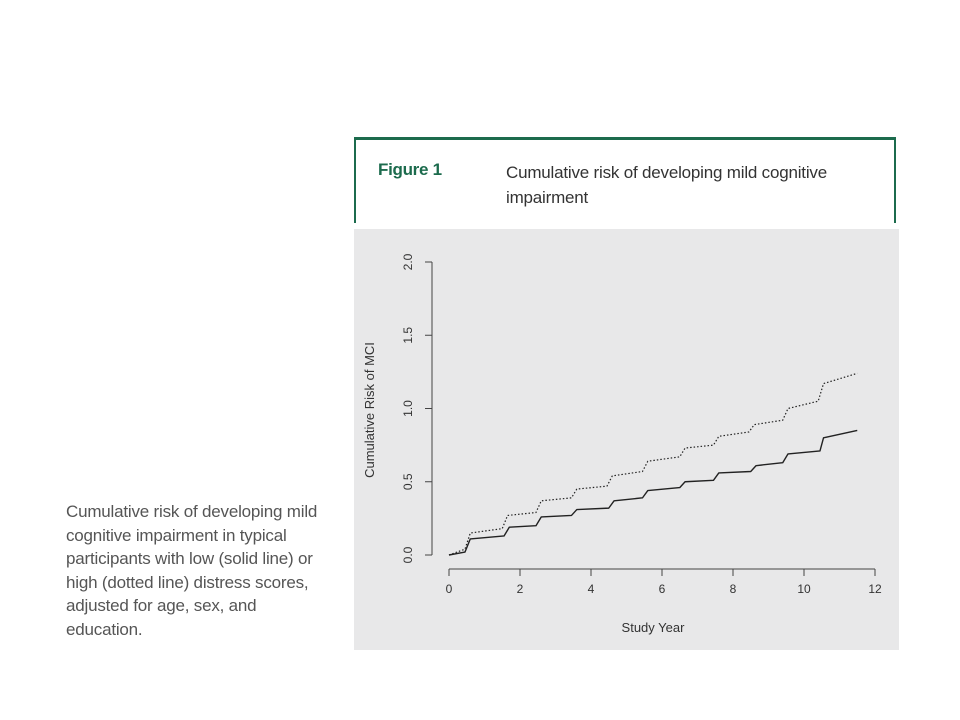 This screenshot has height=720, width=960. What do you see at coordinates (449, 589) in the screenshot?
I see `x-tick-label: 0` at bounding box center [449, 589].